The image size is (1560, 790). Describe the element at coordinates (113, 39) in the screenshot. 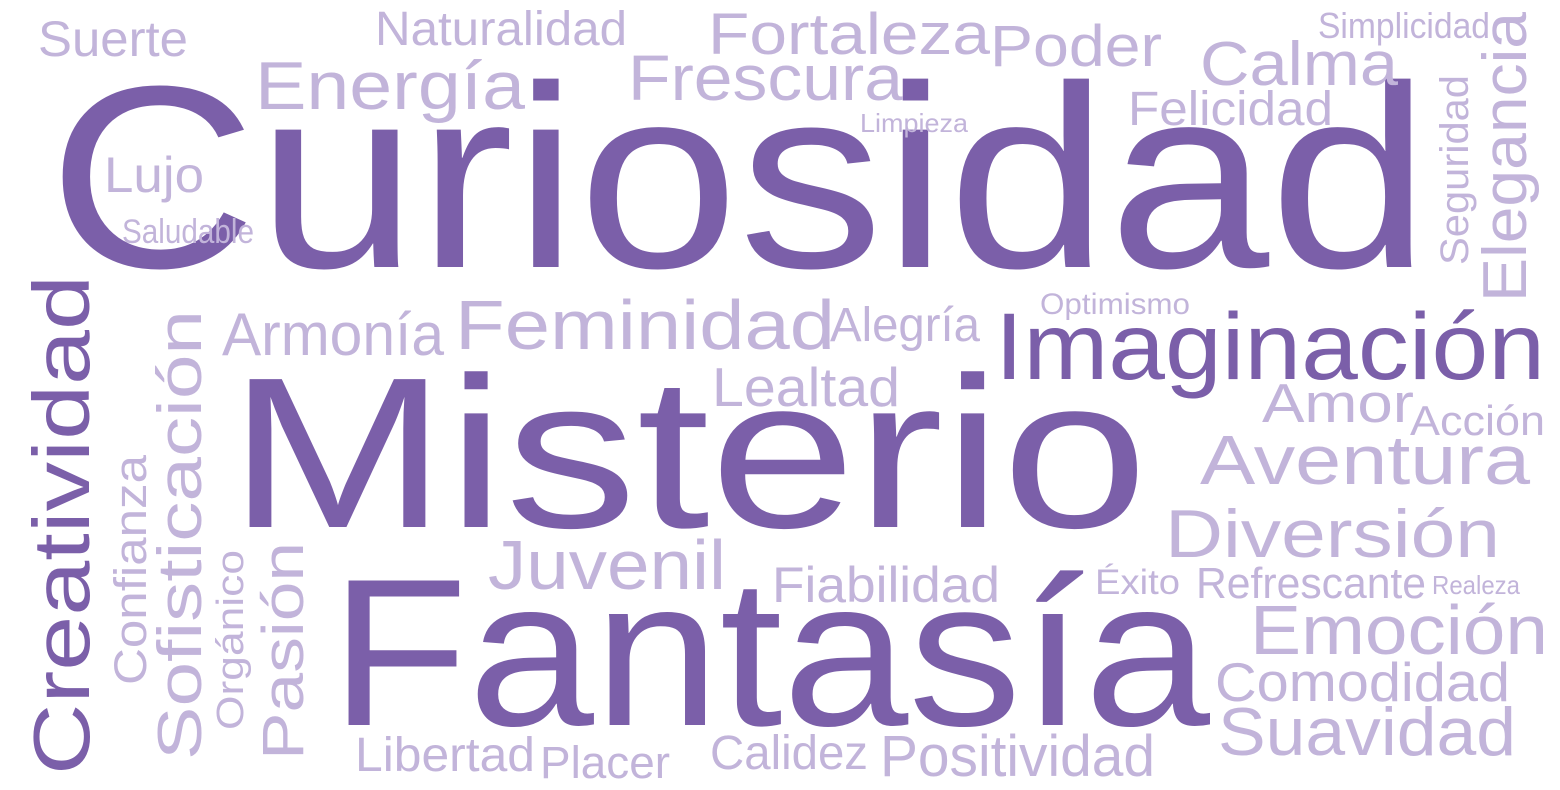

I see `word-suerte: Suerte` at that location.